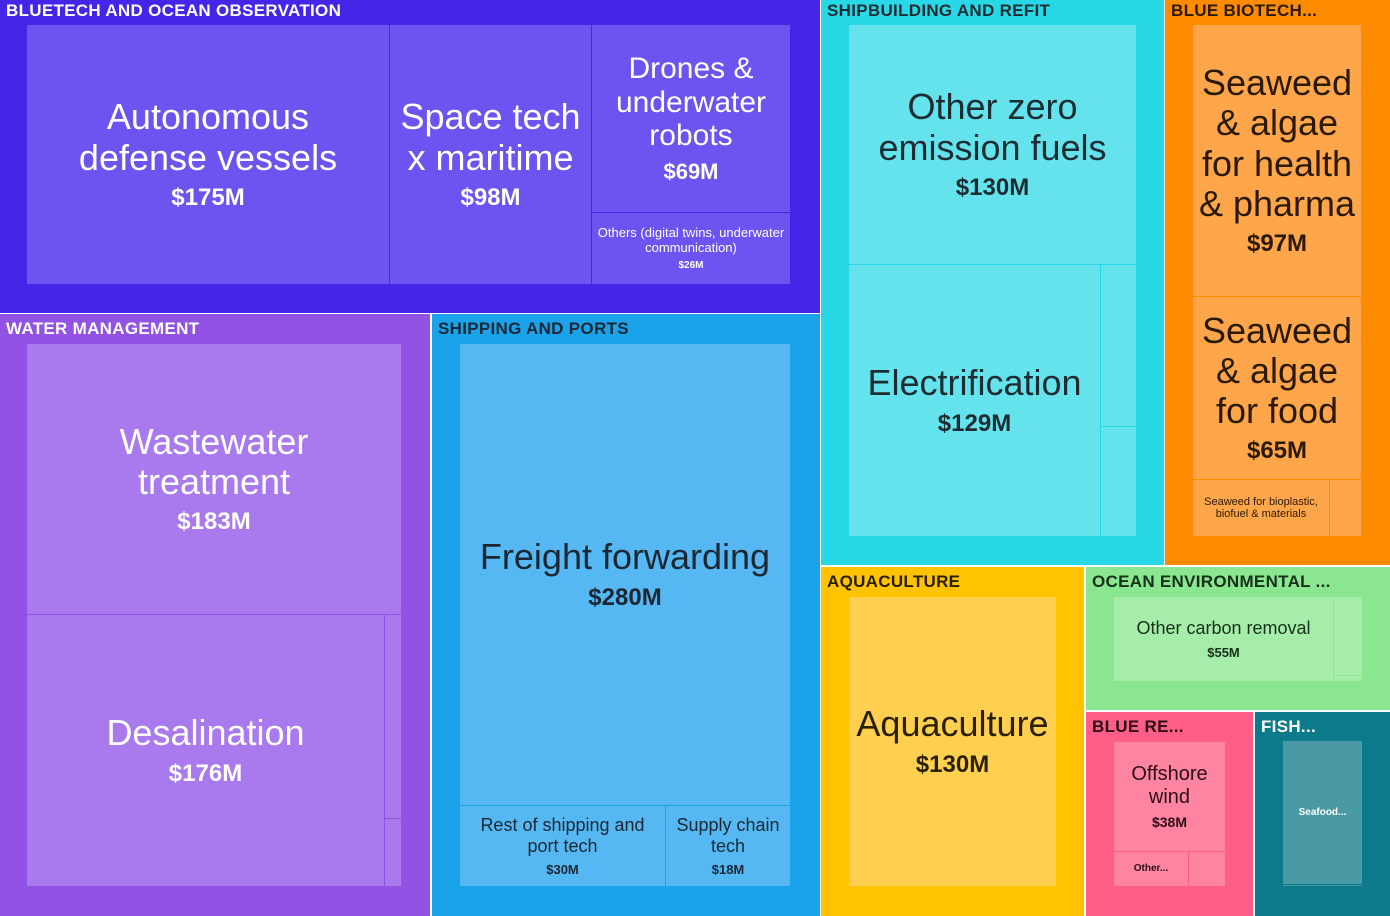 This screenshot has height=916, width=1390. I want to click on leaf-label: Seaweed & algae for health & pharma, so click(1277, 142).